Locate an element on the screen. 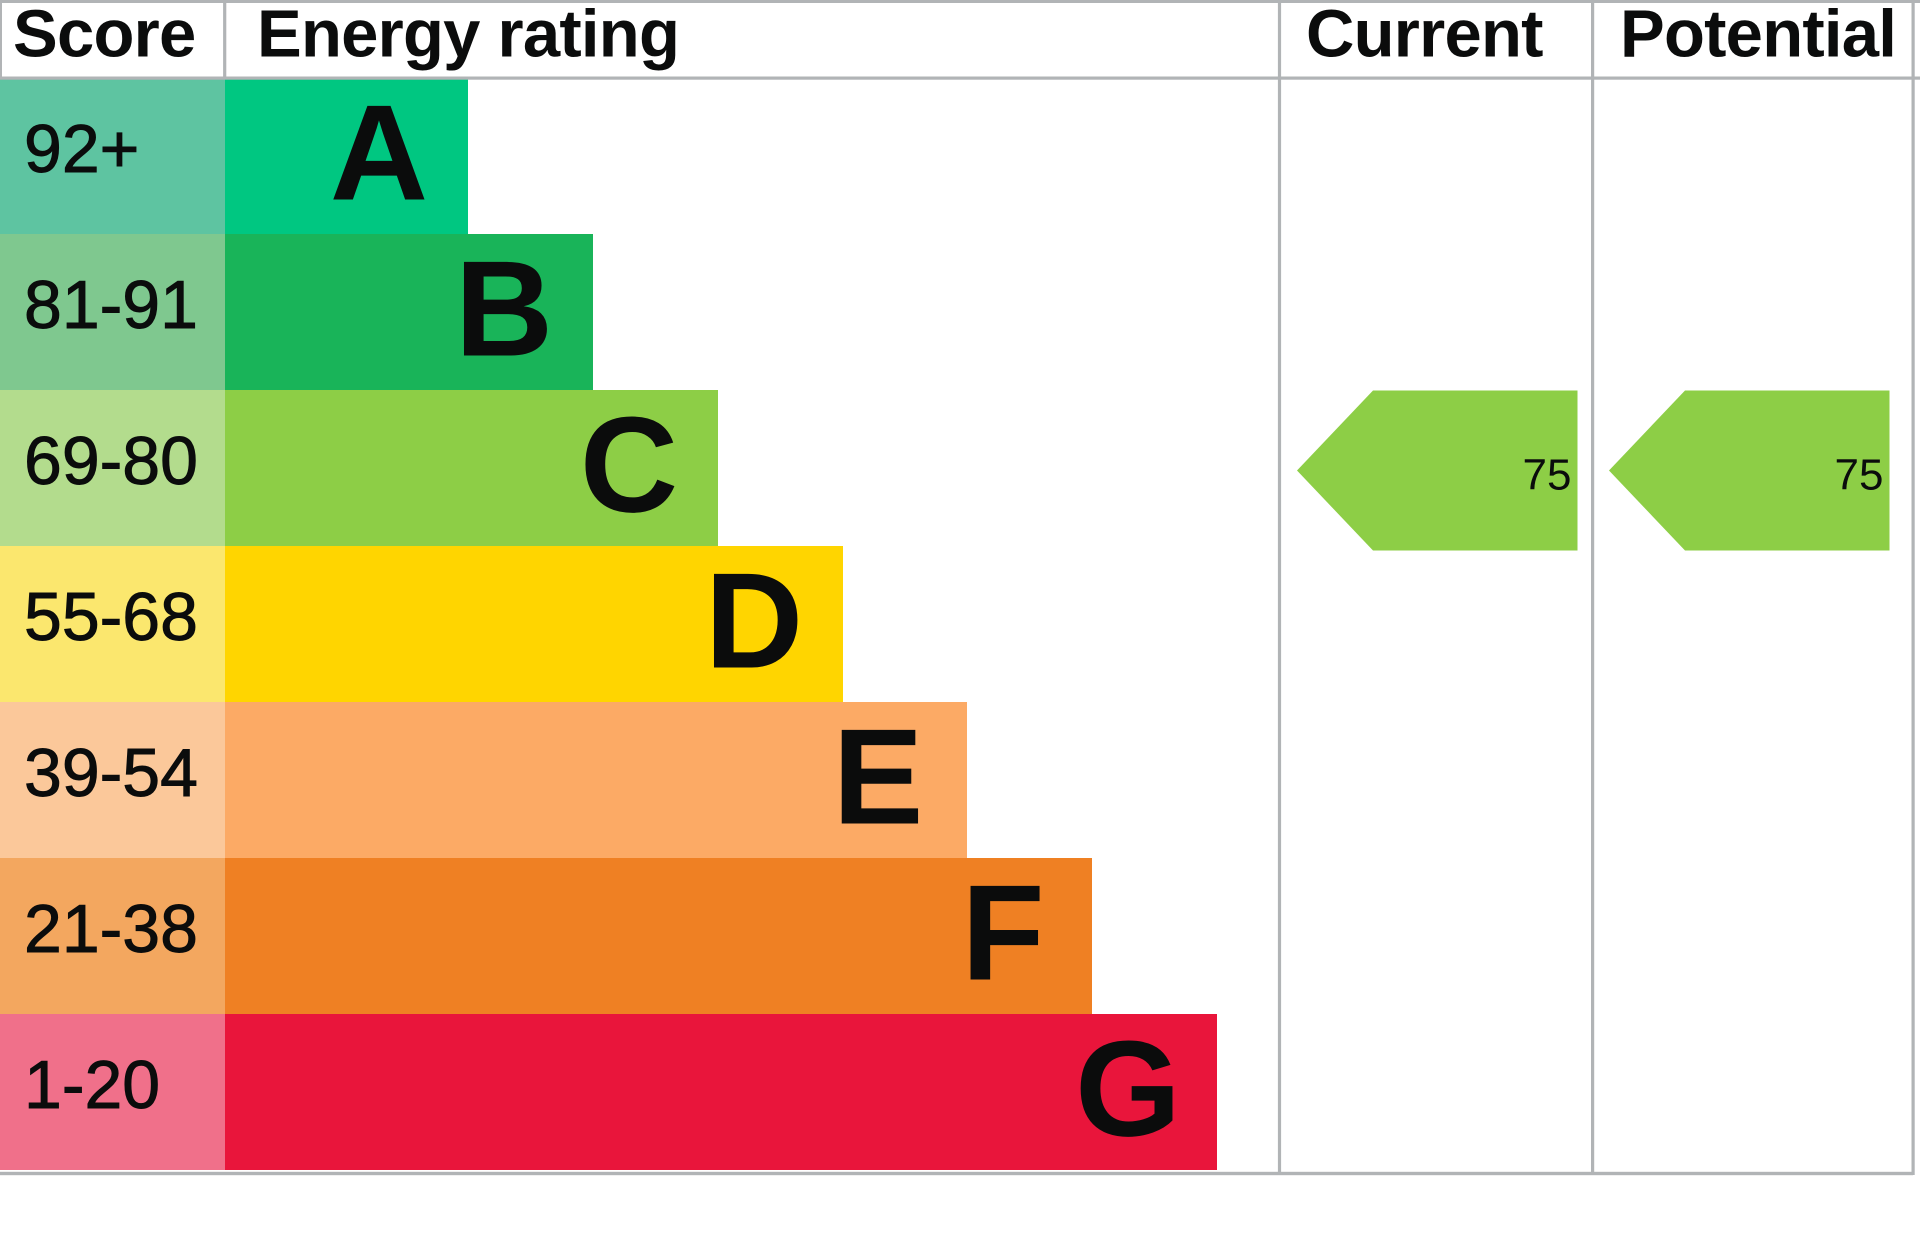  svg-text: G is located at coordinates (1128, 1089).